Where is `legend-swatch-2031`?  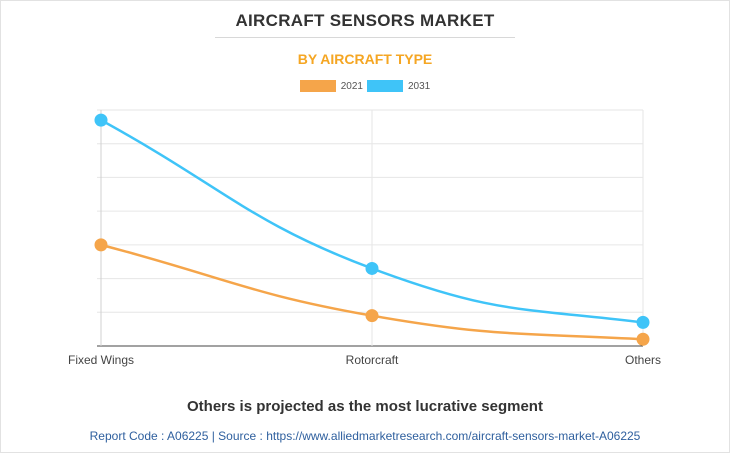 legend-swatch-2031 is located at coordinates (385, 86).